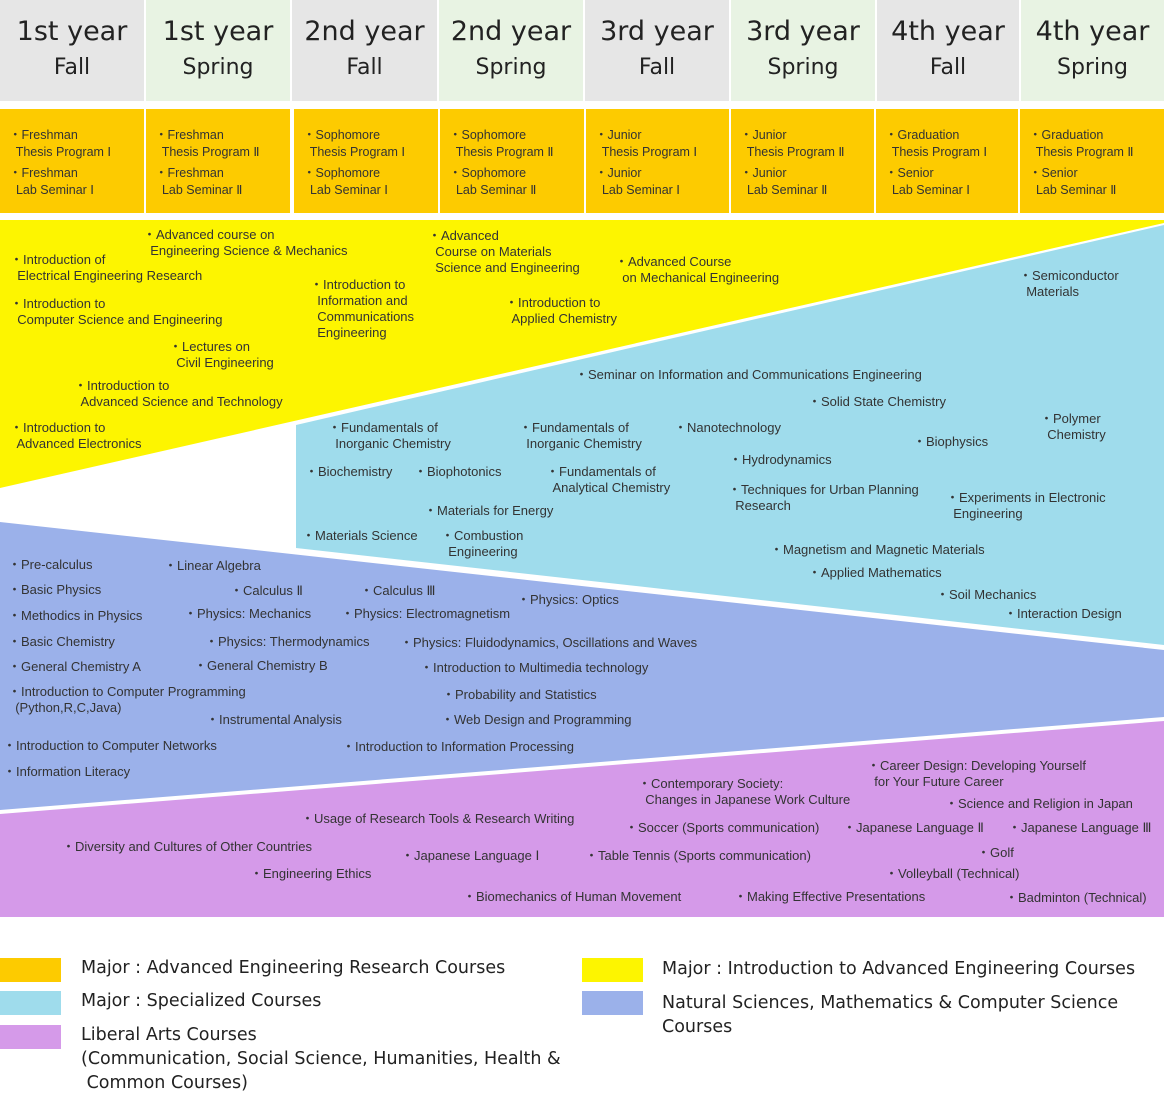  What do you see at coordinates (877, 549) in the screenshot?
I see `course-label: ・Magnetism and Magnetic Materials` at bounding box center [877, 549].